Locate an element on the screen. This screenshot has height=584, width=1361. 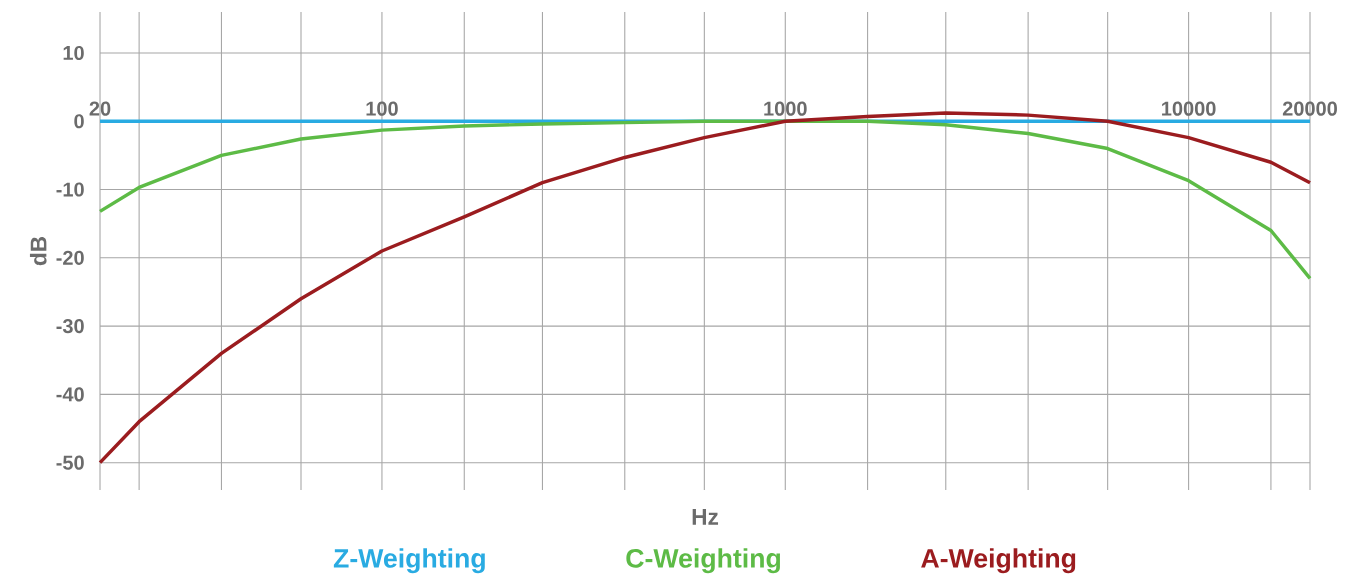
text: A-Weighting is located at coordinates (998, 561).